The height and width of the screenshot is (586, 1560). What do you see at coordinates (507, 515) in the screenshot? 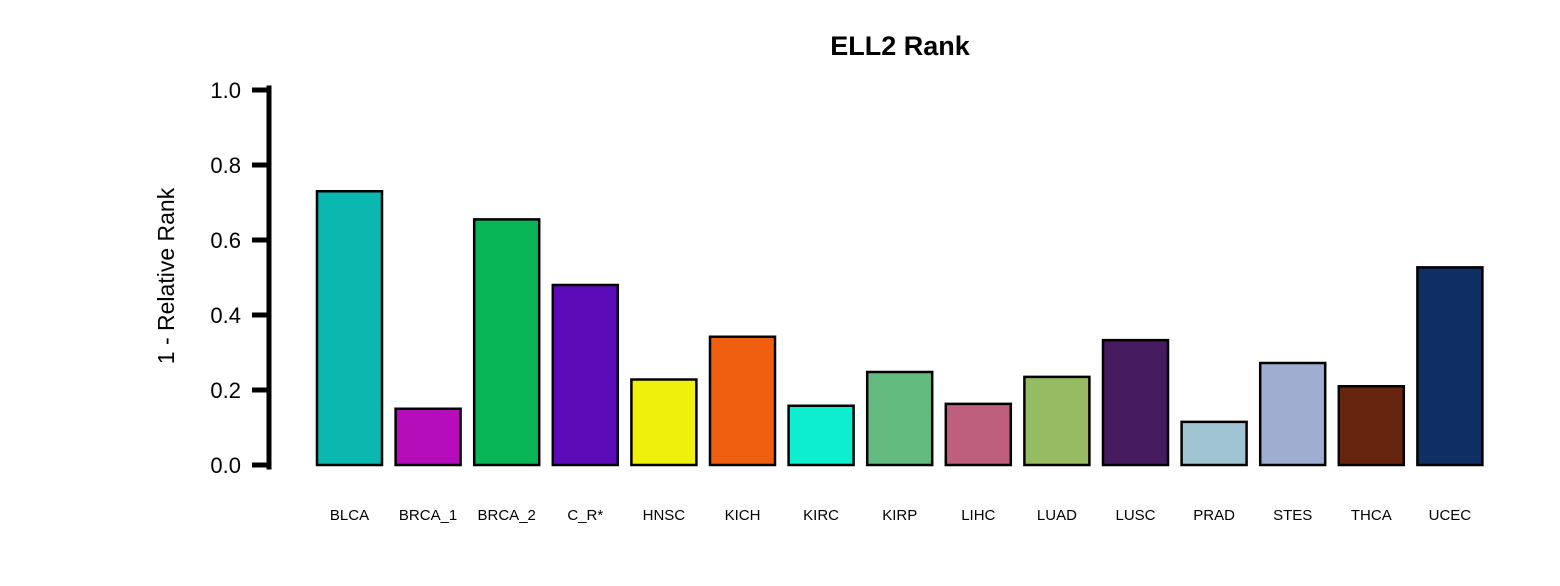
I see `x-tick-label: BRCA_2` at bounding box center [507, 515].